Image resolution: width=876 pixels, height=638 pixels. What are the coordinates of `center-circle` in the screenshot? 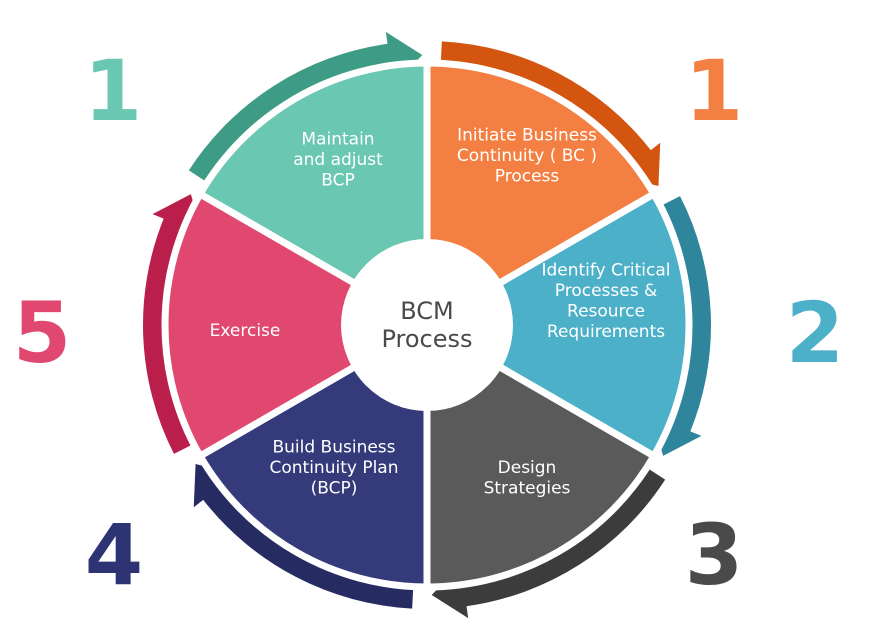 It's located at (427, 325).